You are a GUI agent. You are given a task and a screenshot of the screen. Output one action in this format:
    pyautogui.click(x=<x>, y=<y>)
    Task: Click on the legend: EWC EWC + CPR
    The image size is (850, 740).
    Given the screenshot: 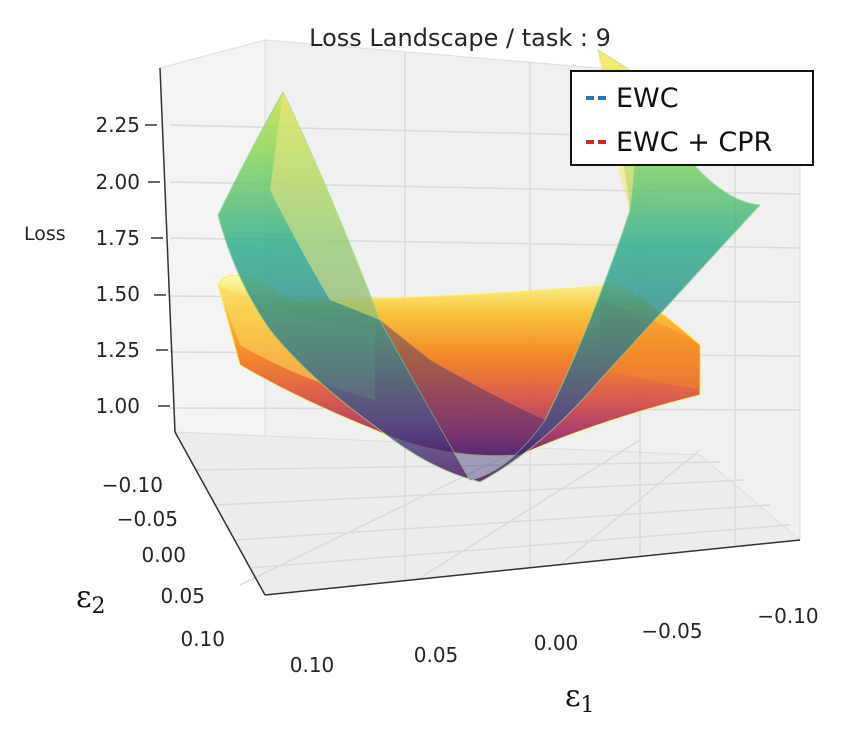 What is the action you would take?
    pyautogui.click(x=692, y=118)
    